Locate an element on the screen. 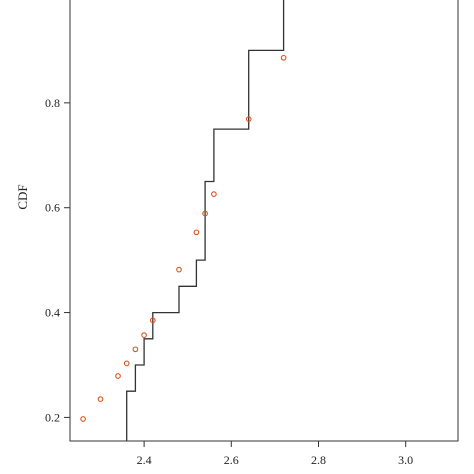 Image resolution: width=474 pixels, height=474 pixels. y-tick-label: 0.4 is located at coordinates (52, 313).